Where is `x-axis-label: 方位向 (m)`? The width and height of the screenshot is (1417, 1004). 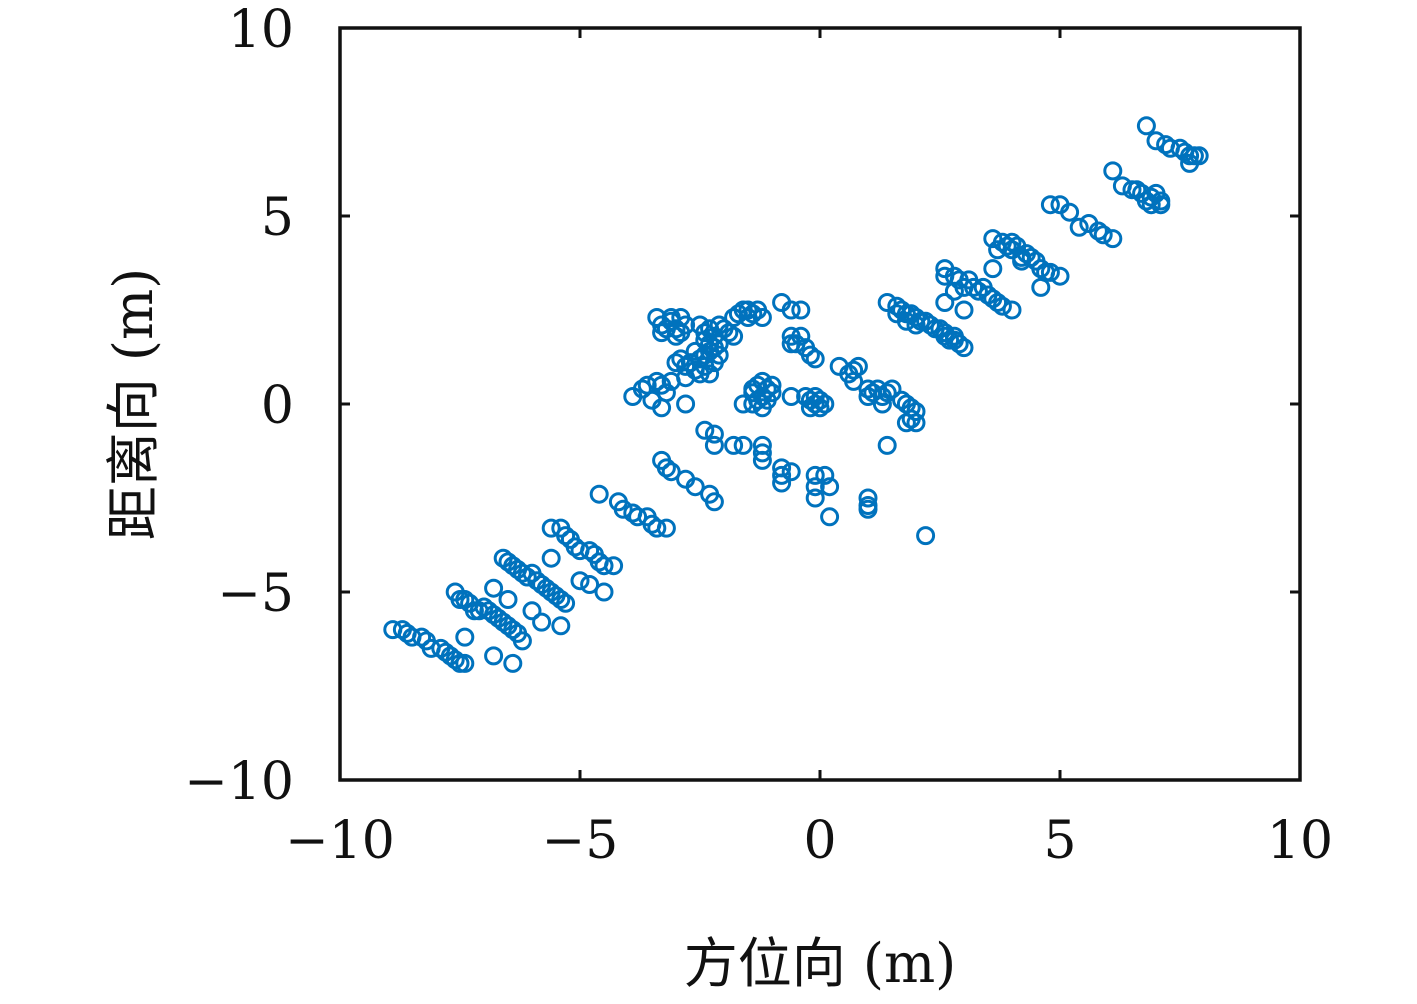 x-axis-label: 方位向 (m) is located at coordinates (820, 963).